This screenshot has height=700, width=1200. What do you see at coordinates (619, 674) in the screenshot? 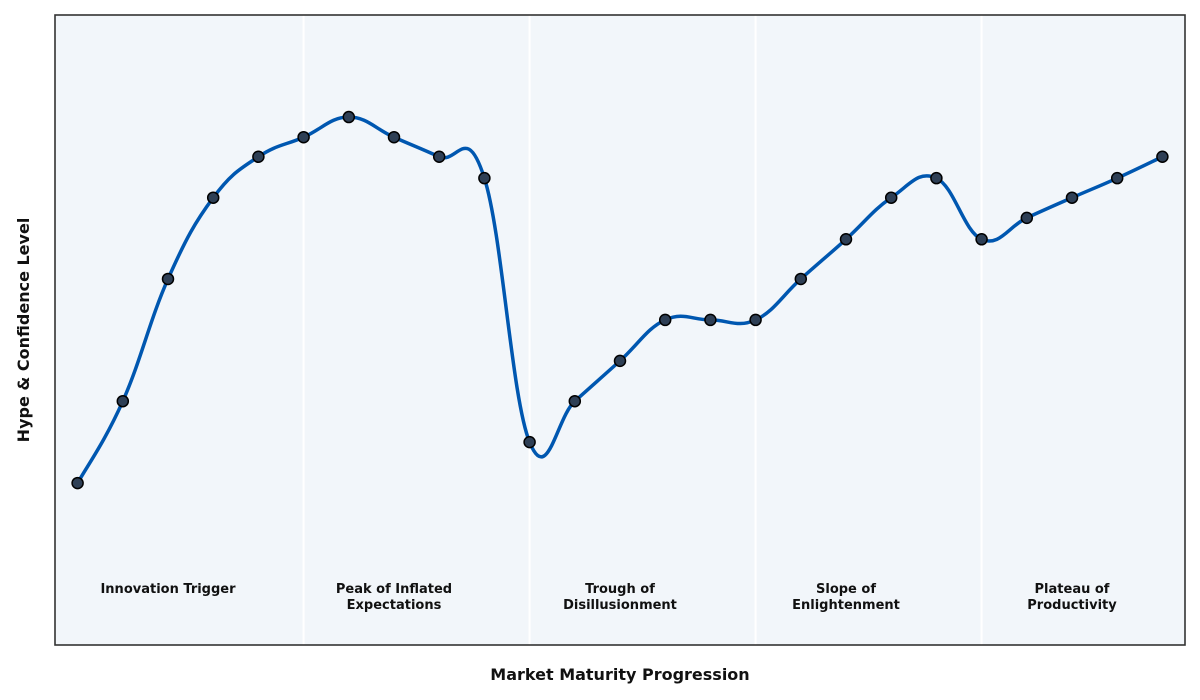
I see `x-axis-label: Market Maturity Progression` at bounding box center [619, 674].